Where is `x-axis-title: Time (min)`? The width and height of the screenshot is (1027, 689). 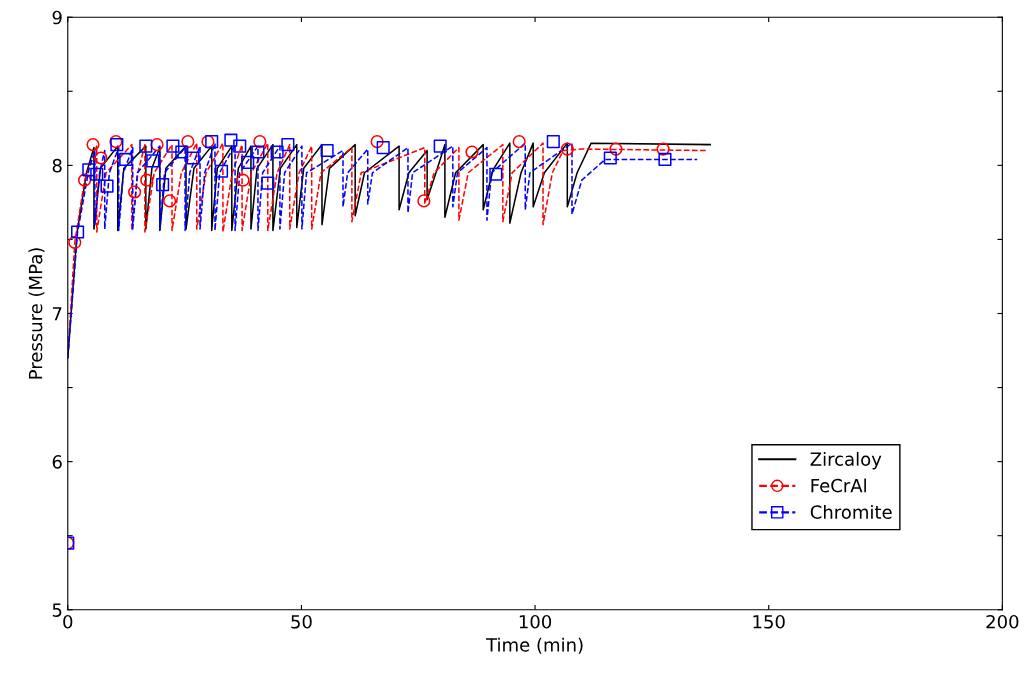 x-axis-title: Time (min) is located at coordinates (534, 645).